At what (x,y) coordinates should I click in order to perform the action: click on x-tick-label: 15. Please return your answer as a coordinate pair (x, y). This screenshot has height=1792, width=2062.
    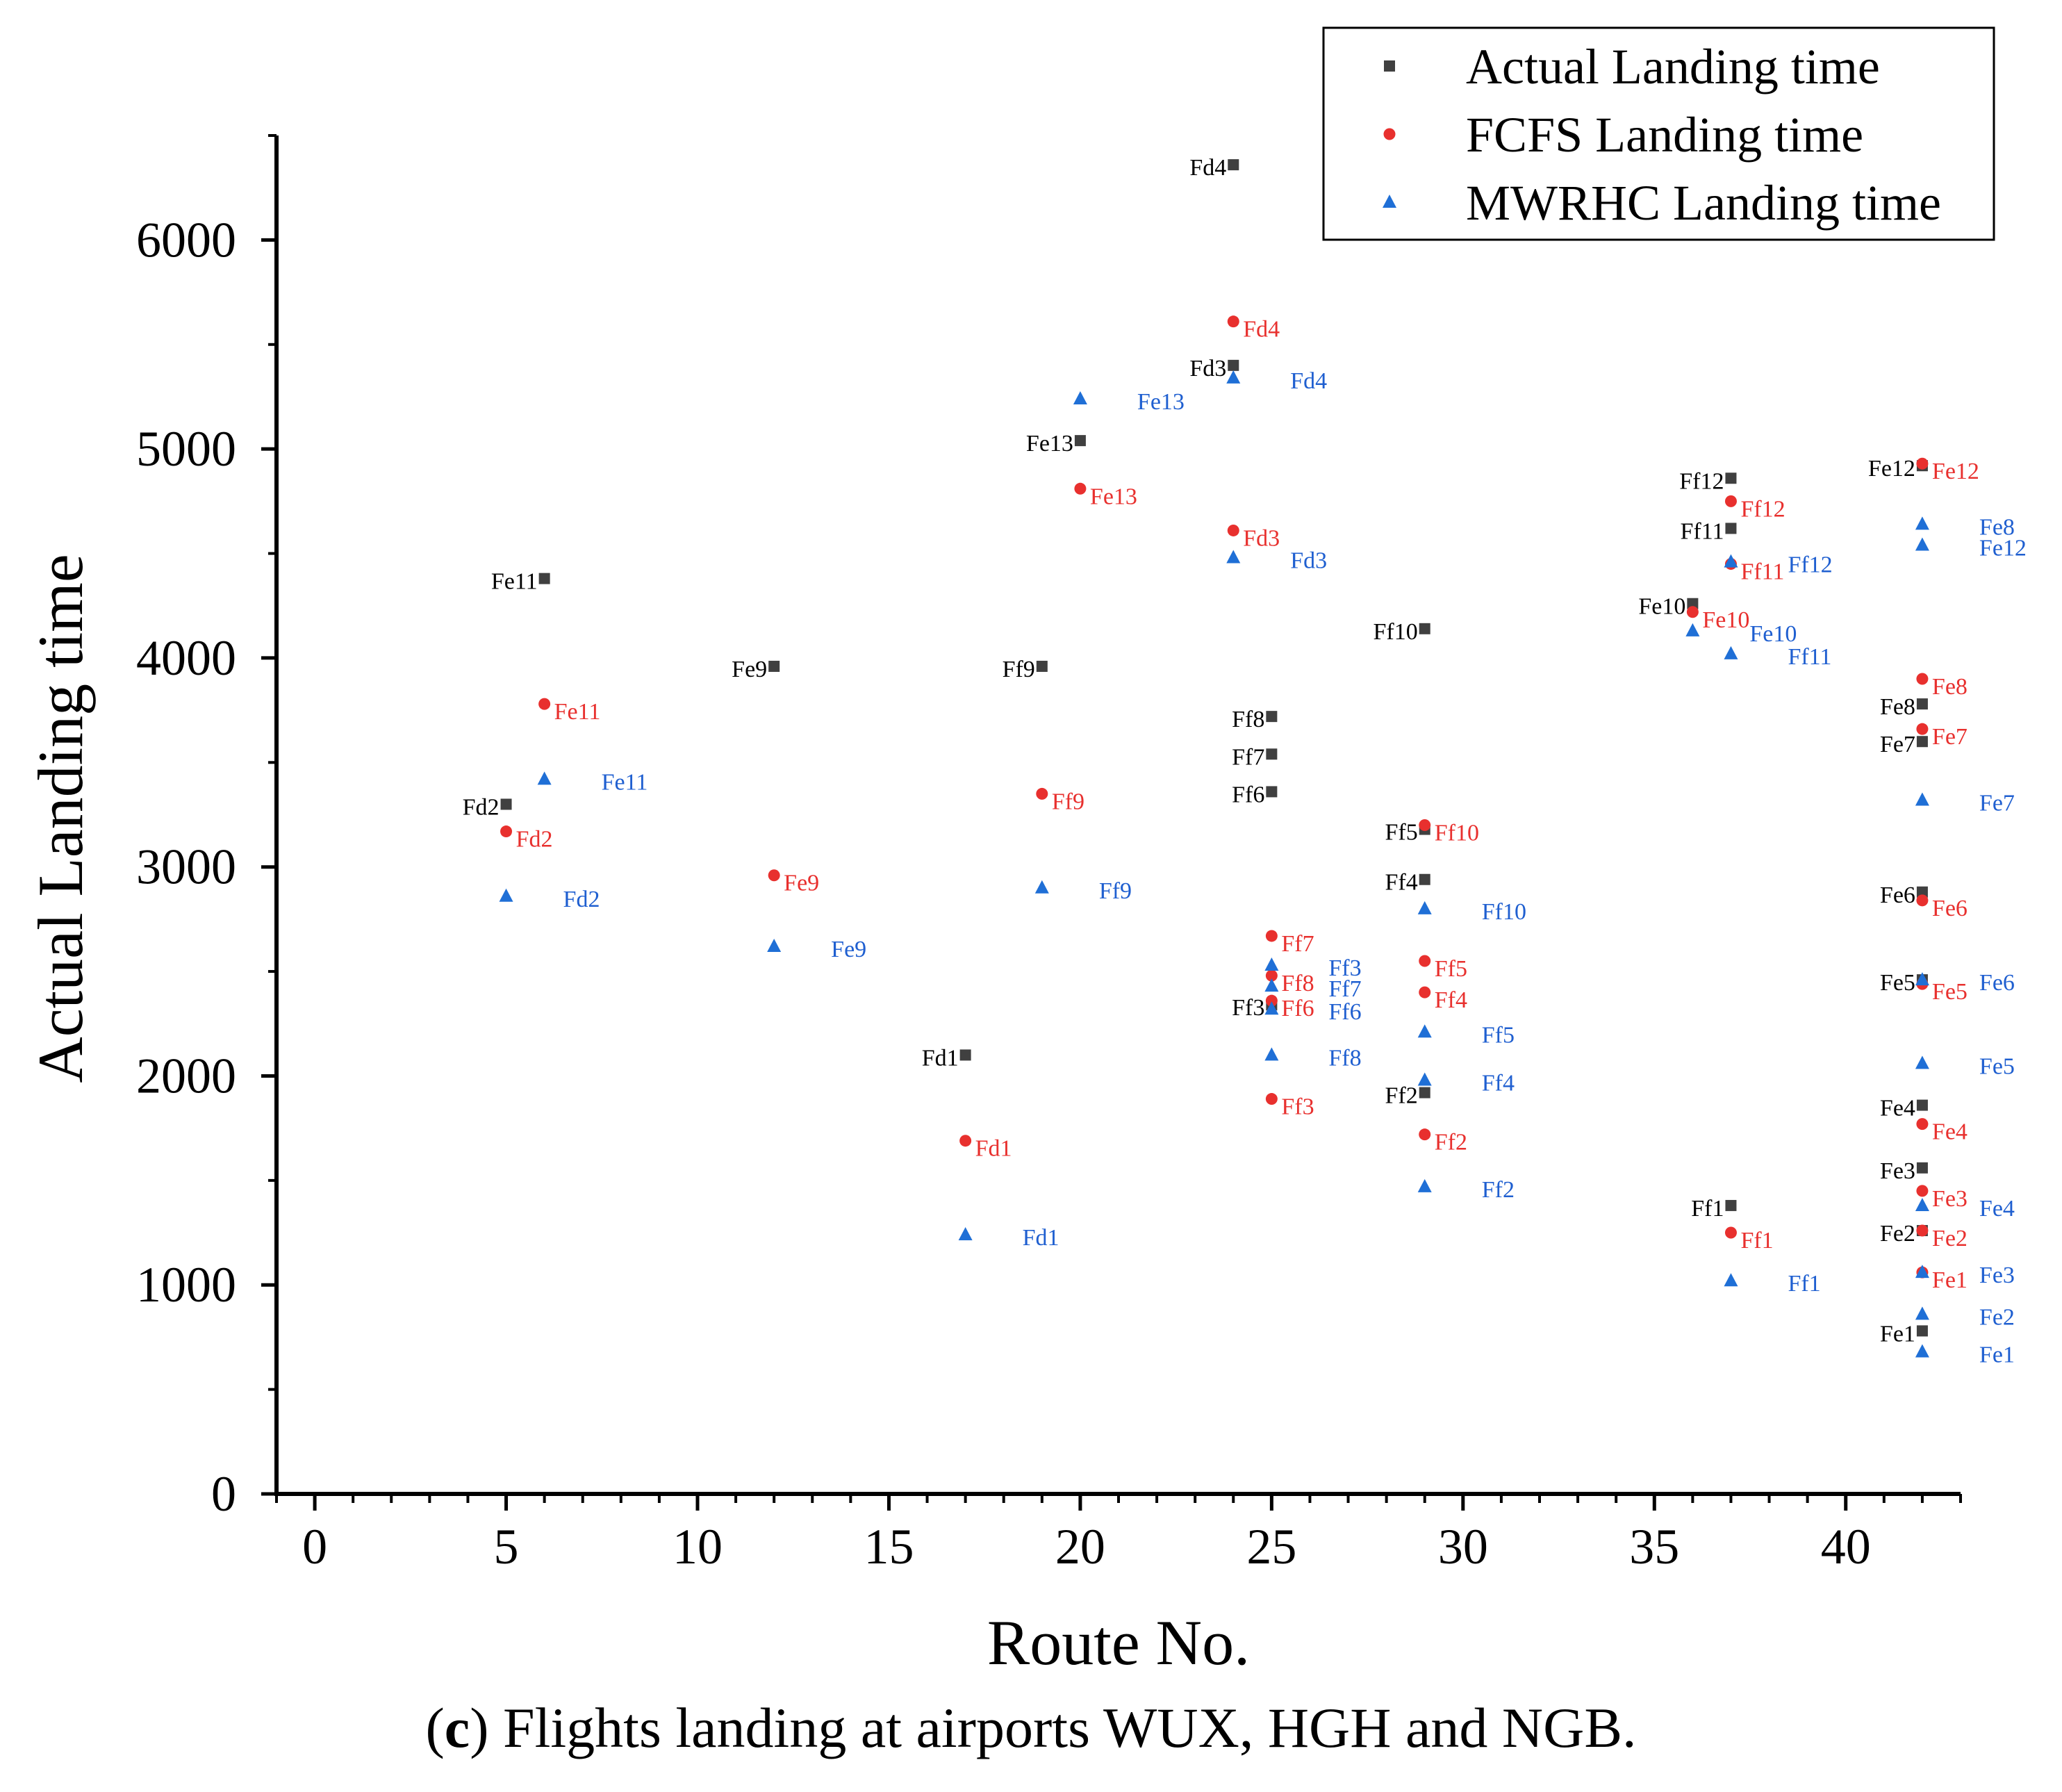
    Looking at the image, I should click on (889, 1547).